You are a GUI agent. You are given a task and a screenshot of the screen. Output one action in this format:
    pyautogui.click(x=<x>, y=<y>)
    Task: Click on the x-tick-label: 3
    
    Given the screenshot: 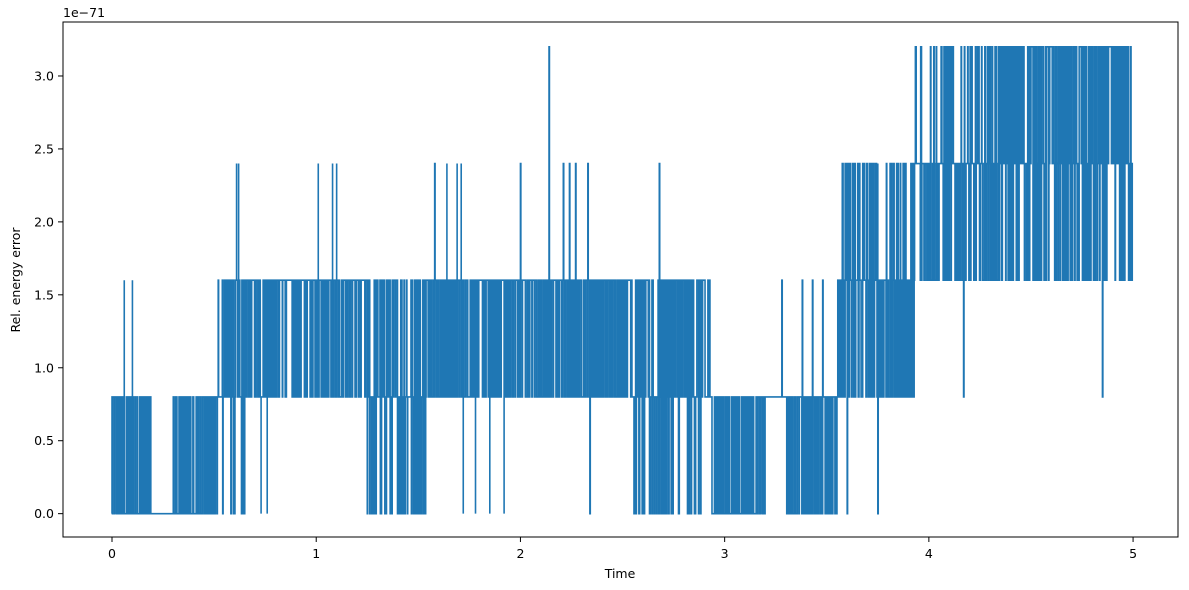 What is the action you would take?
    pyautogui.click(x=725, y=553)
    